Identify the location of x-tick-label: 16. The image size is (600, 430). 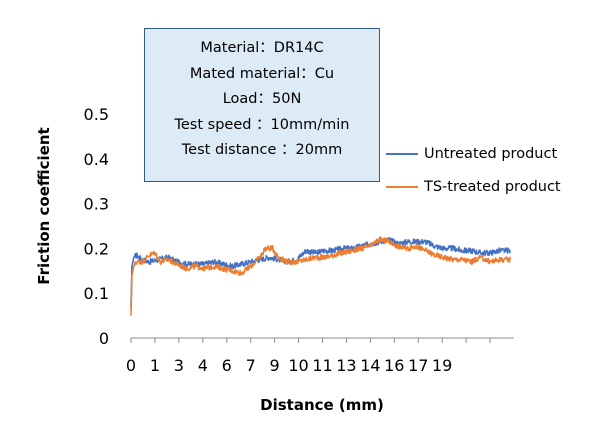
(394, 365).